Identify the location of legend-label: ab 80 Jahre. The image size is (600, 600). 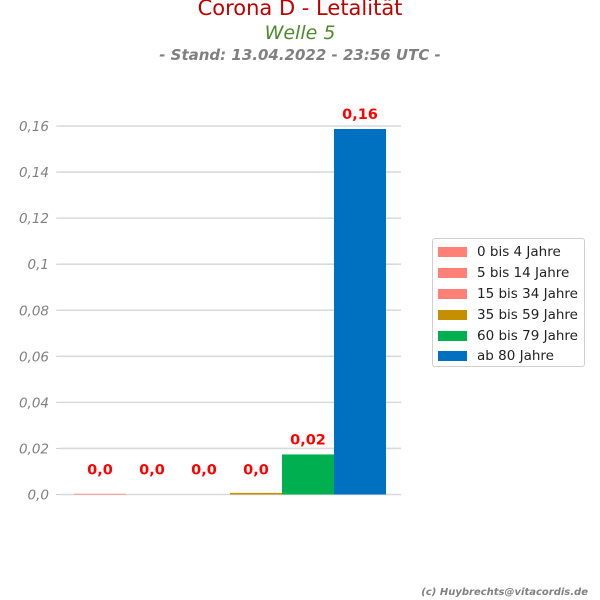
(515, 356).